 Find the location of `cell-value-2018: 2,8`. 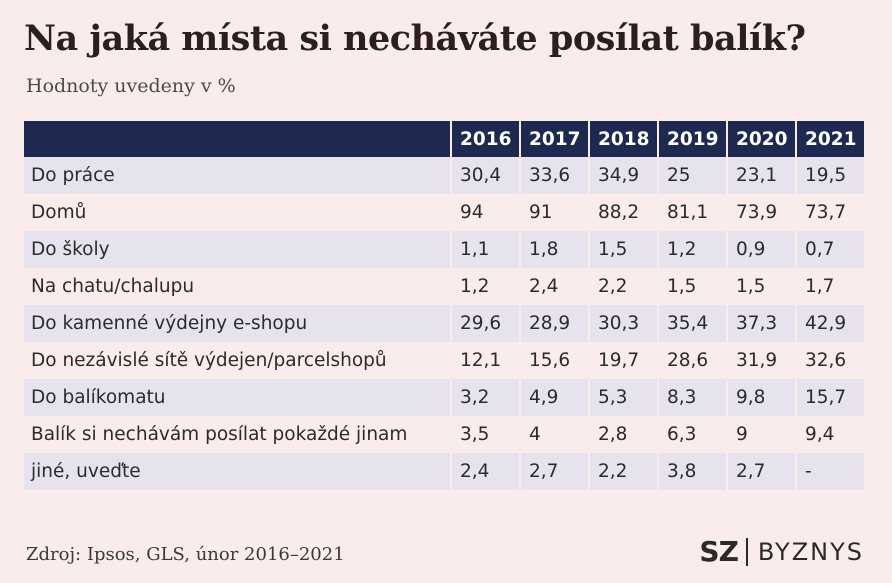

cell-value-2018: 2,8 is located at coordinates (613, 434).